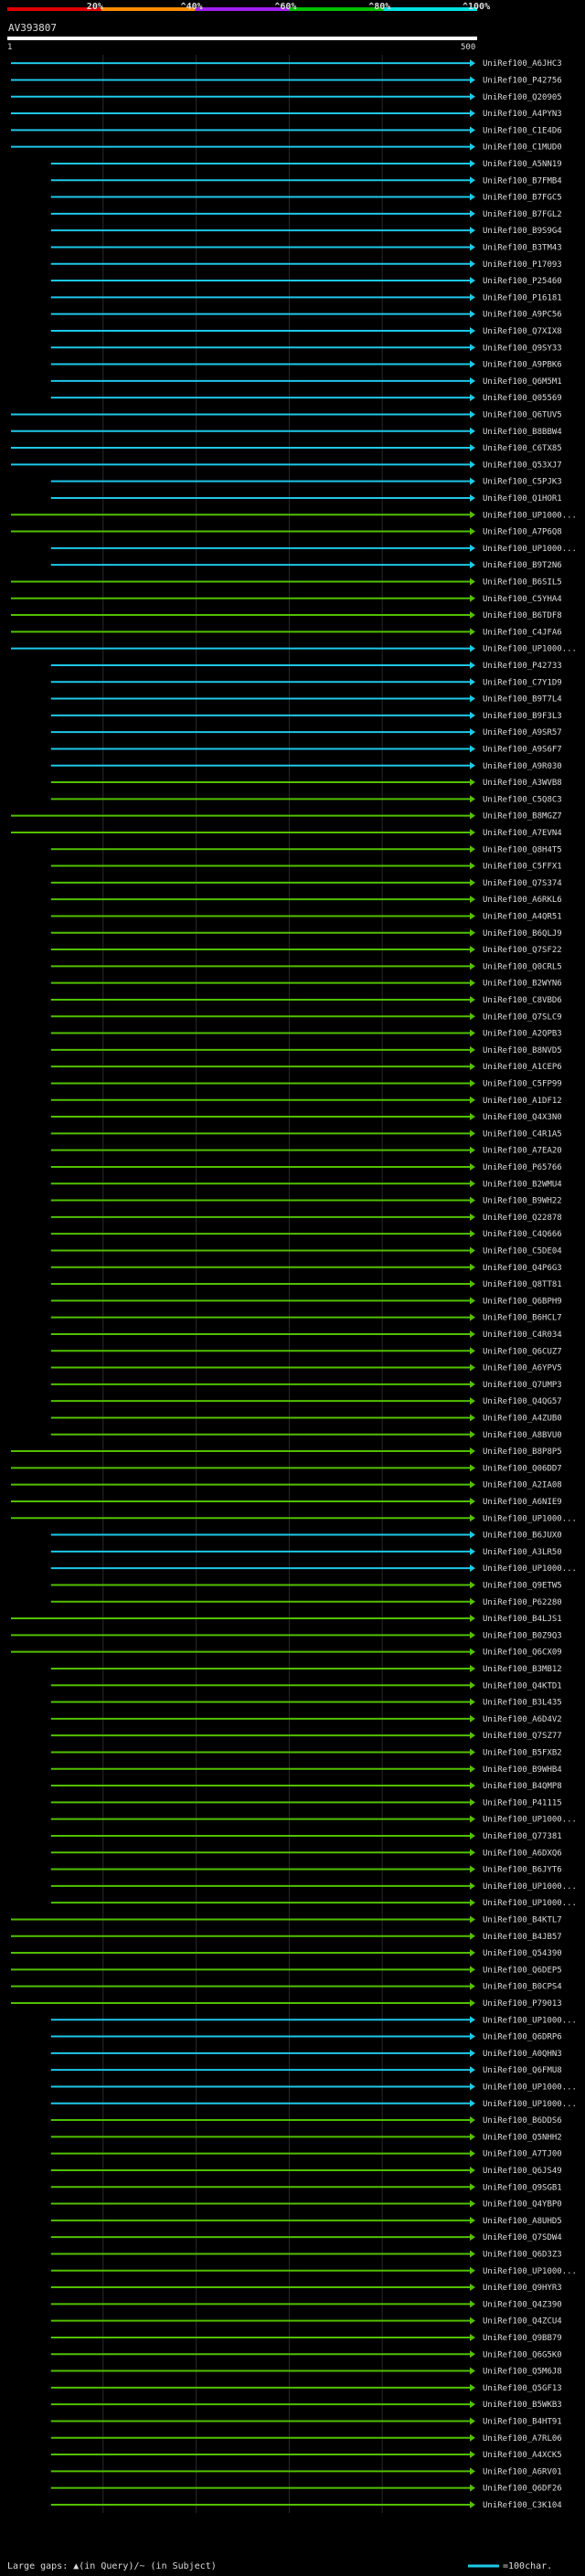 The width and height of the screenshot is (585, 2576). Describe the element at coordinates (522, 749) in the screenshot. I see `hit-label: UniRef100_A9S6F7` at that location.